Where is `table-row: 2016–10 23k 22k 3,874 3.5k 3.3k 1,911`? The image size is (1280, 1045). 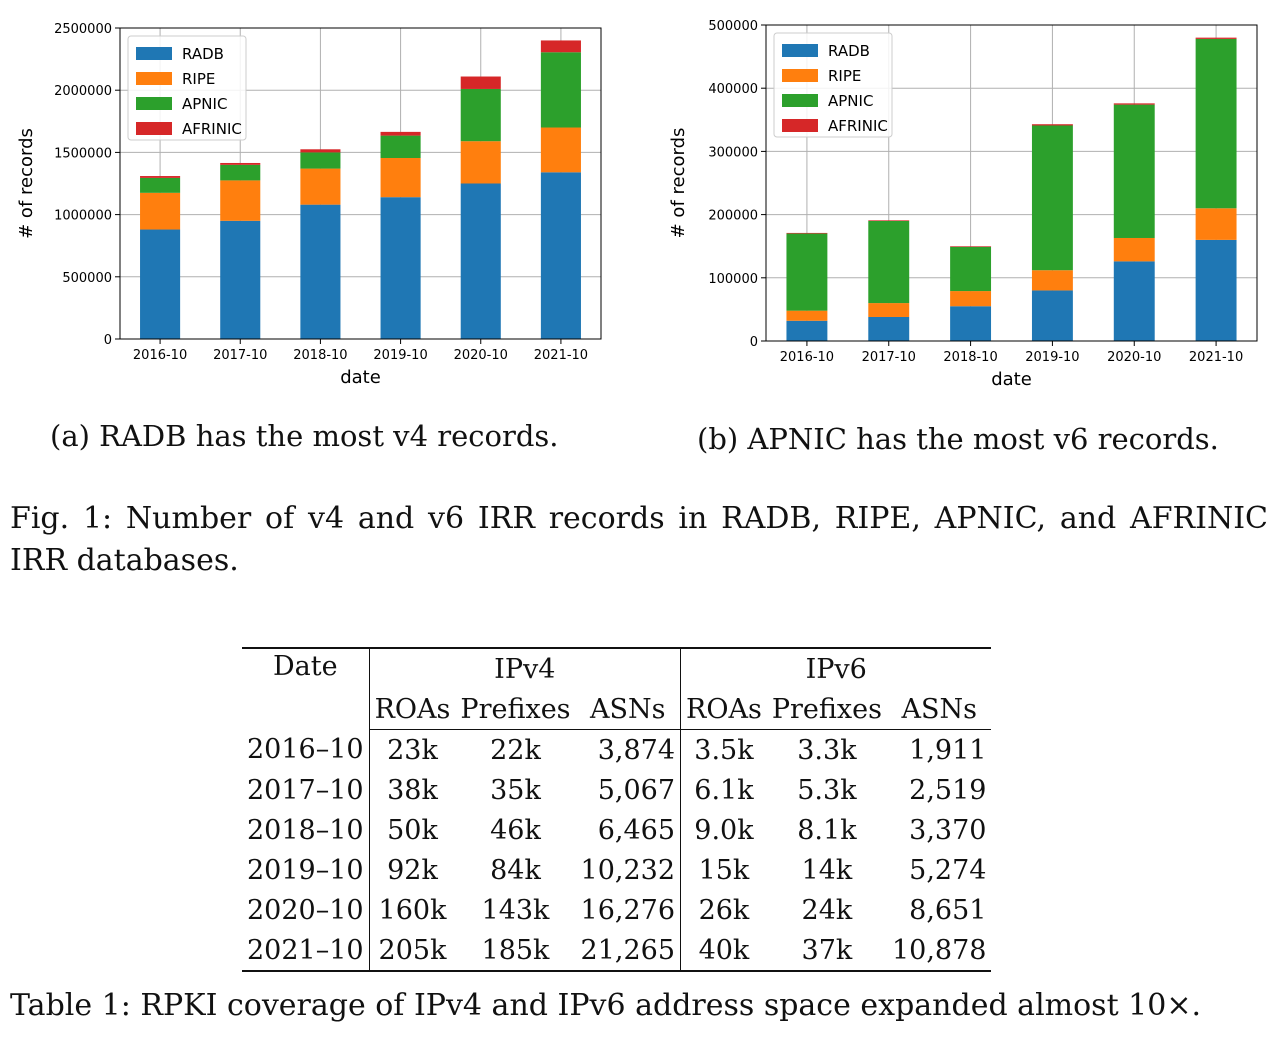
table-row: 2016–10 23k 22k 3,874 3.5k 3.3k 1,911 is located at coordinates (616, 749).